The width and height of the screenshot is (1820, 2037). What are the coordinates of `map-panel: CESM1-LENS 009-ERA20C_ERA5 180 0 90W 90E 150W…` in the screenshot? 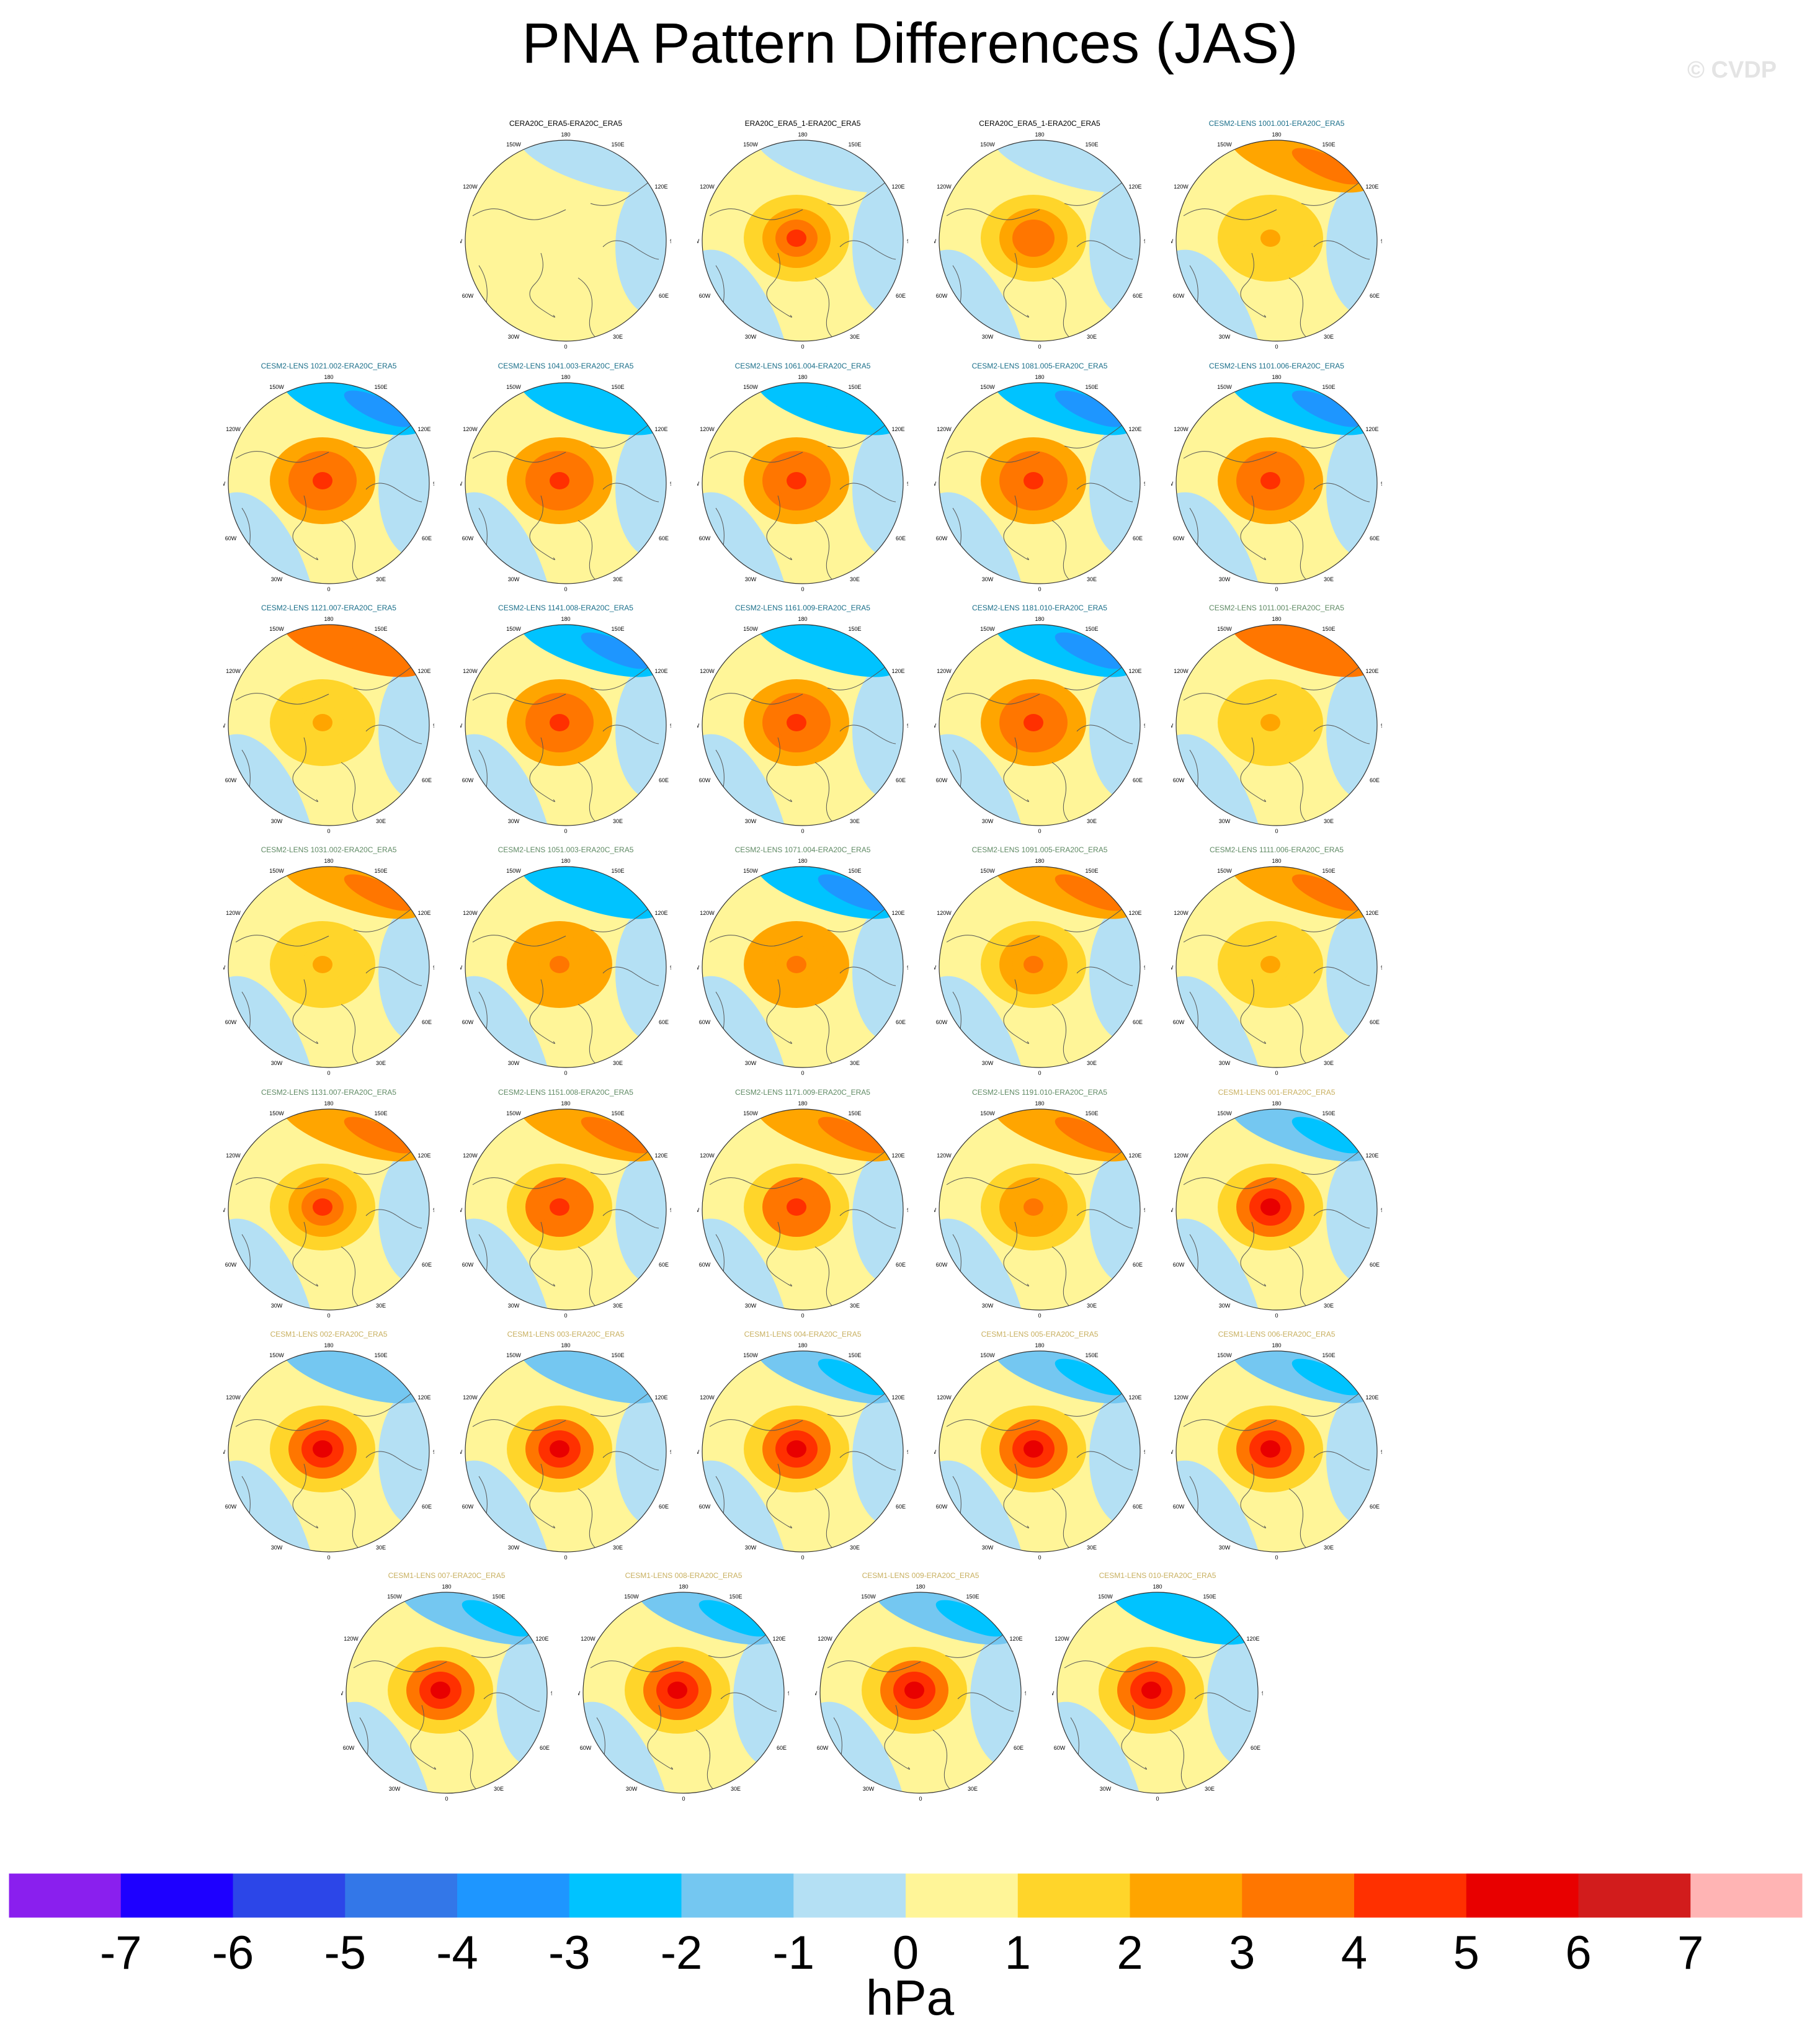 It's located at (921, 1686).